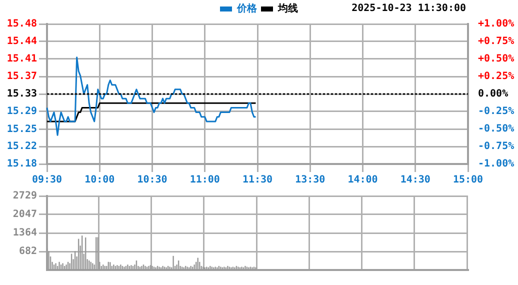 The width and height of the screenshot is (518, 285). Describe the element at coordinates (493, 94) in the screenshot. I see `y2-tick-label: 0.00%` at that location.